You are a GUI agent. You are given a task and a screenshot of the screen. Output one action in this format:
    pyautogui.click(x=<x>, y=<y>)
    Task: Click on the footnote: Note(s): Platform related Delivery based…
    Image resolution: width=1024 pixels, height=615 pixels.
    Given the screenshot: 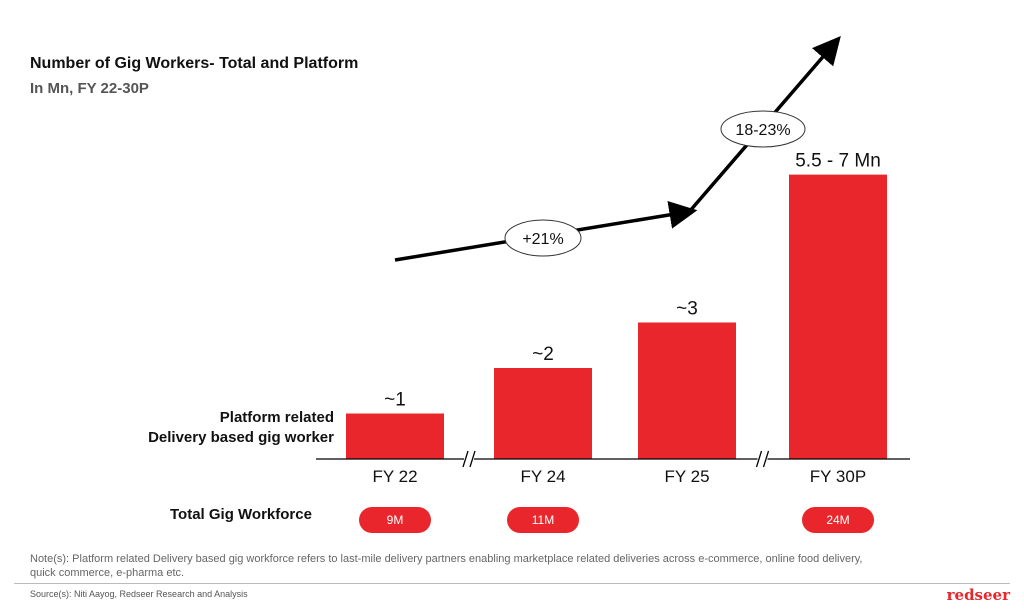 What is the action you would take?
    pyautogui.click(x=446, y=566)
    